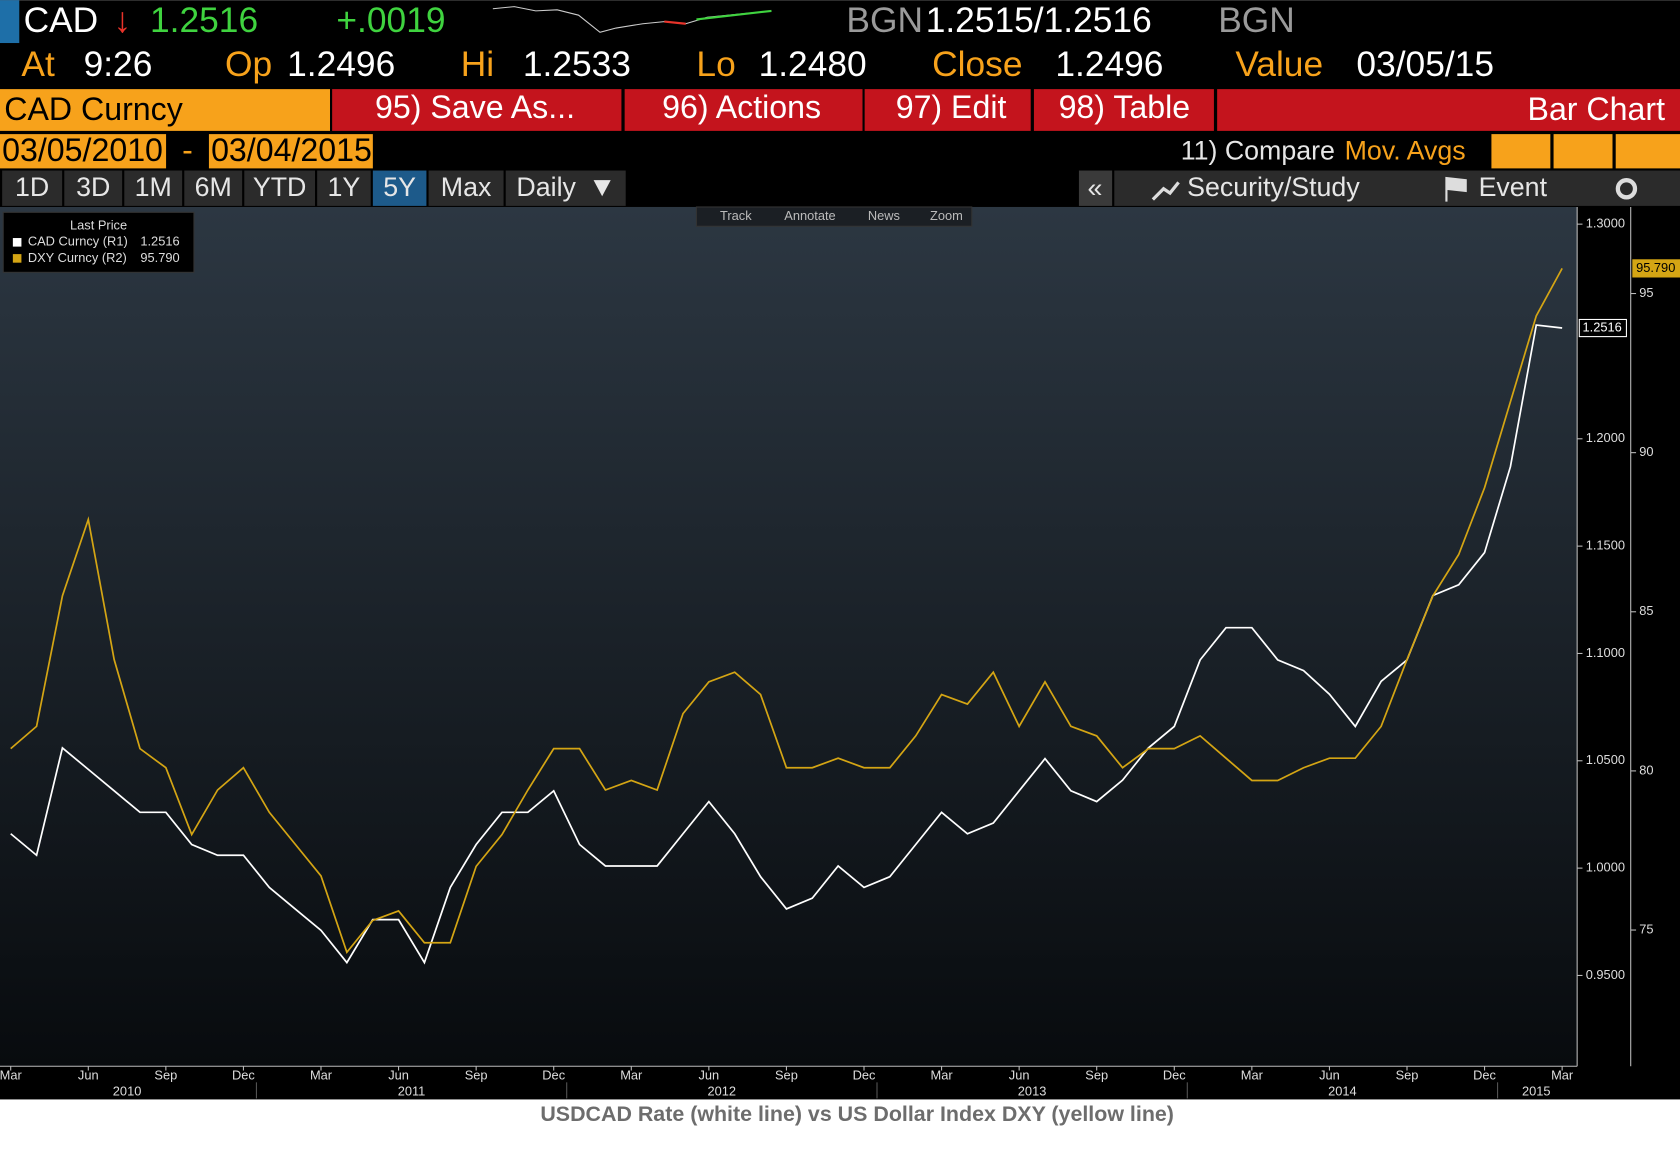  What do you see at coordinates (977, 64) in the screenshot?
I see `label: Close` at bounding box center [977, 64].